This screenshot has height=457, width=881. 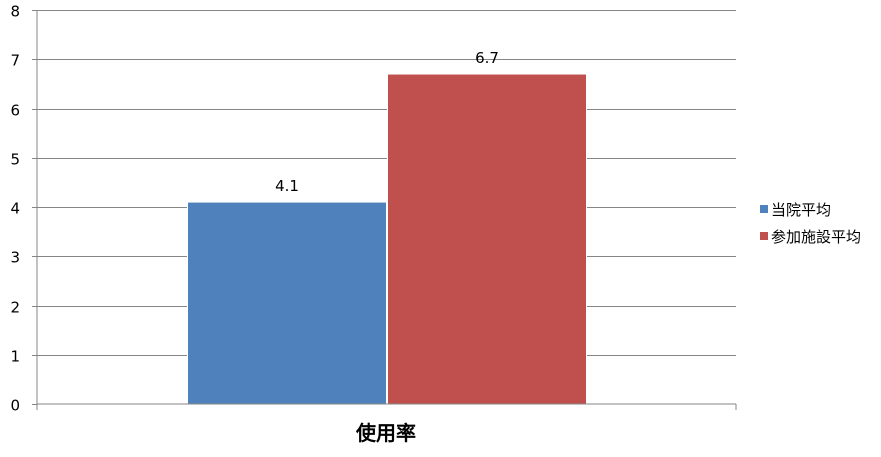 I want to click on legend-label: 当院平均, so click(x=801, y=210).